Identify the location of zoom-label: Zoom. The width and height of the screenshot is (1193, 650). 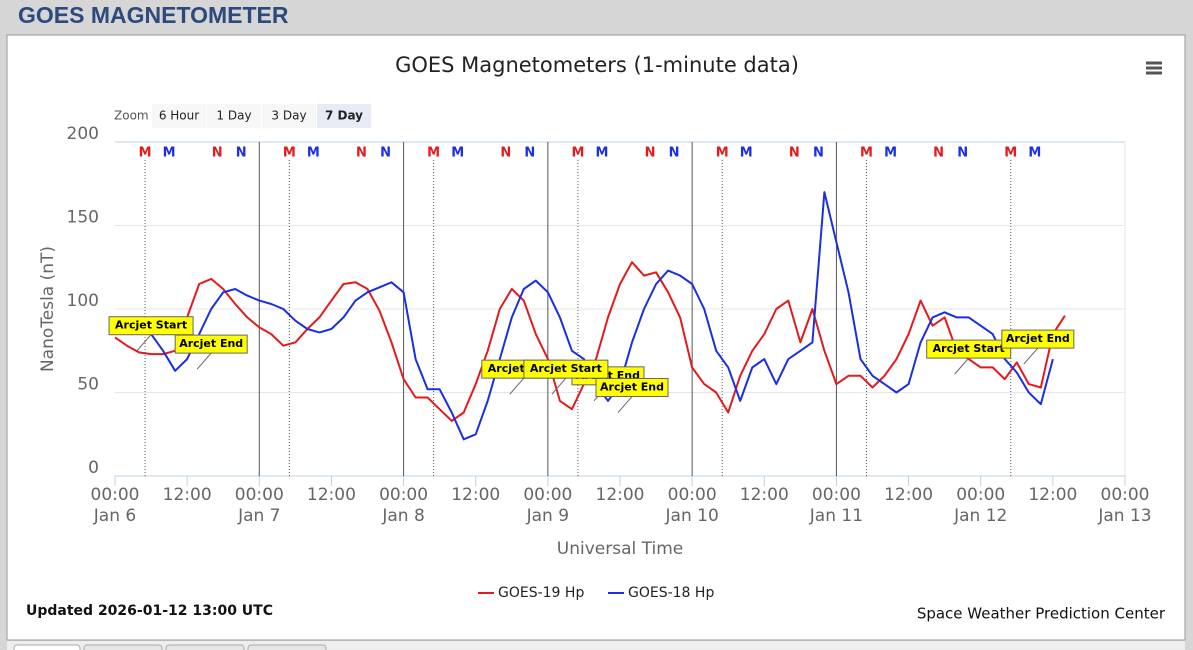
(131, 116).